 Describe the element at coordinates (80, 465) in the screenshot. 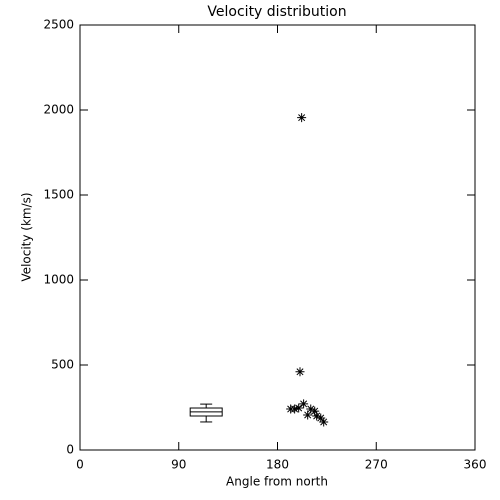

I see `x-tick-label: 0` at that location.